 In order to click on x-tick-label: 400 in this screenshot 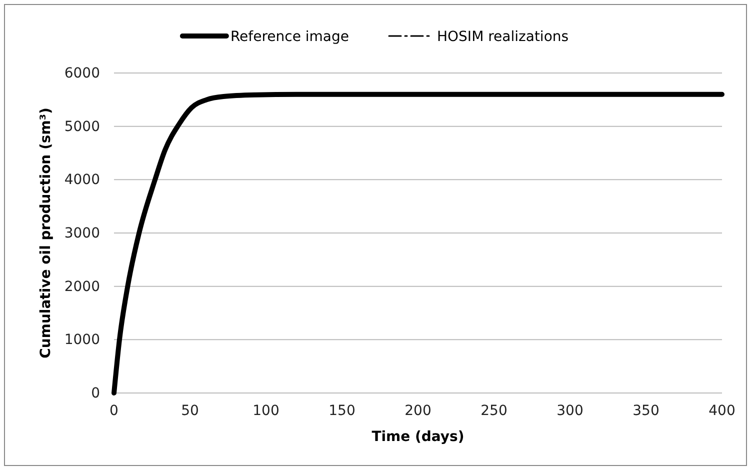, I will do `click(722, 410)`.